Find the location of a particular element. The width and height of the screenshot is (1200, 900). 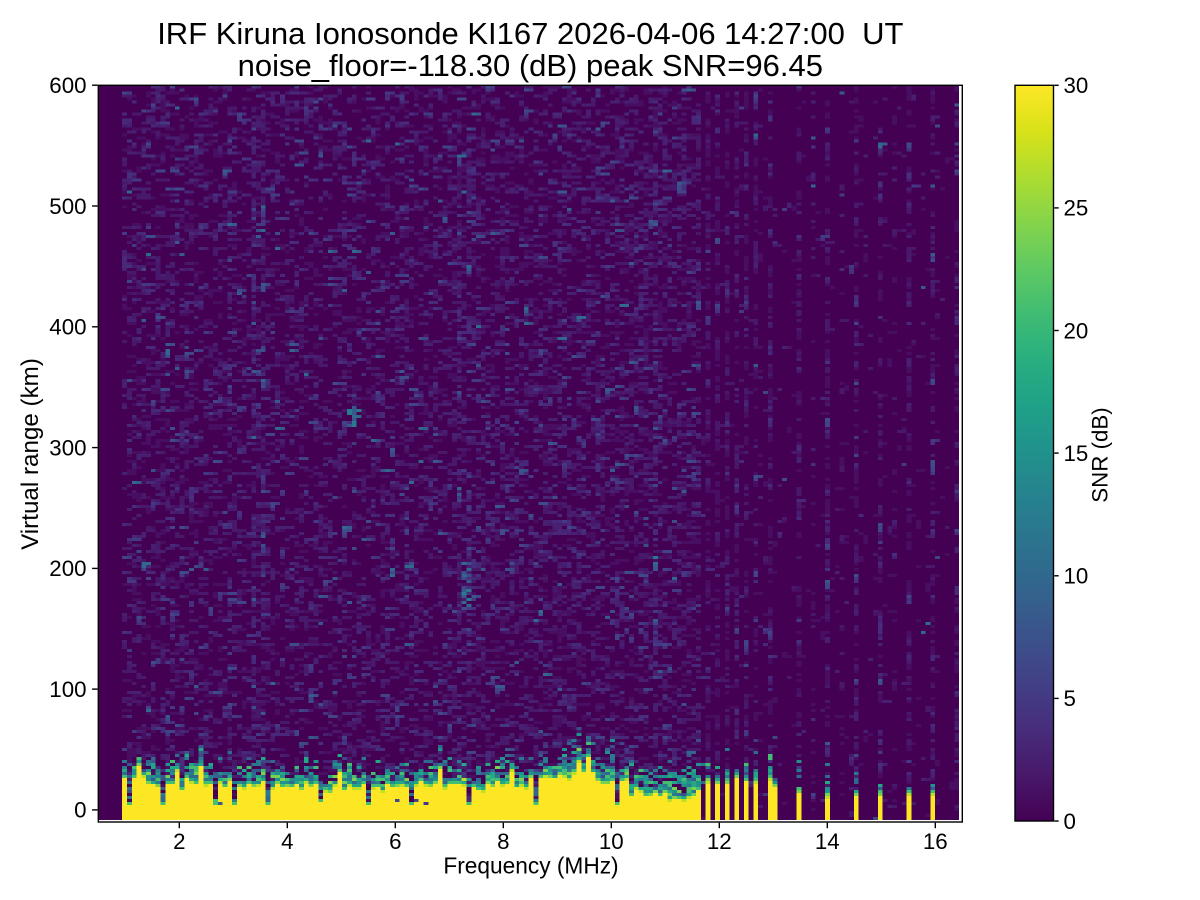

svg-text: 12 is located at coordinates (719, 841).